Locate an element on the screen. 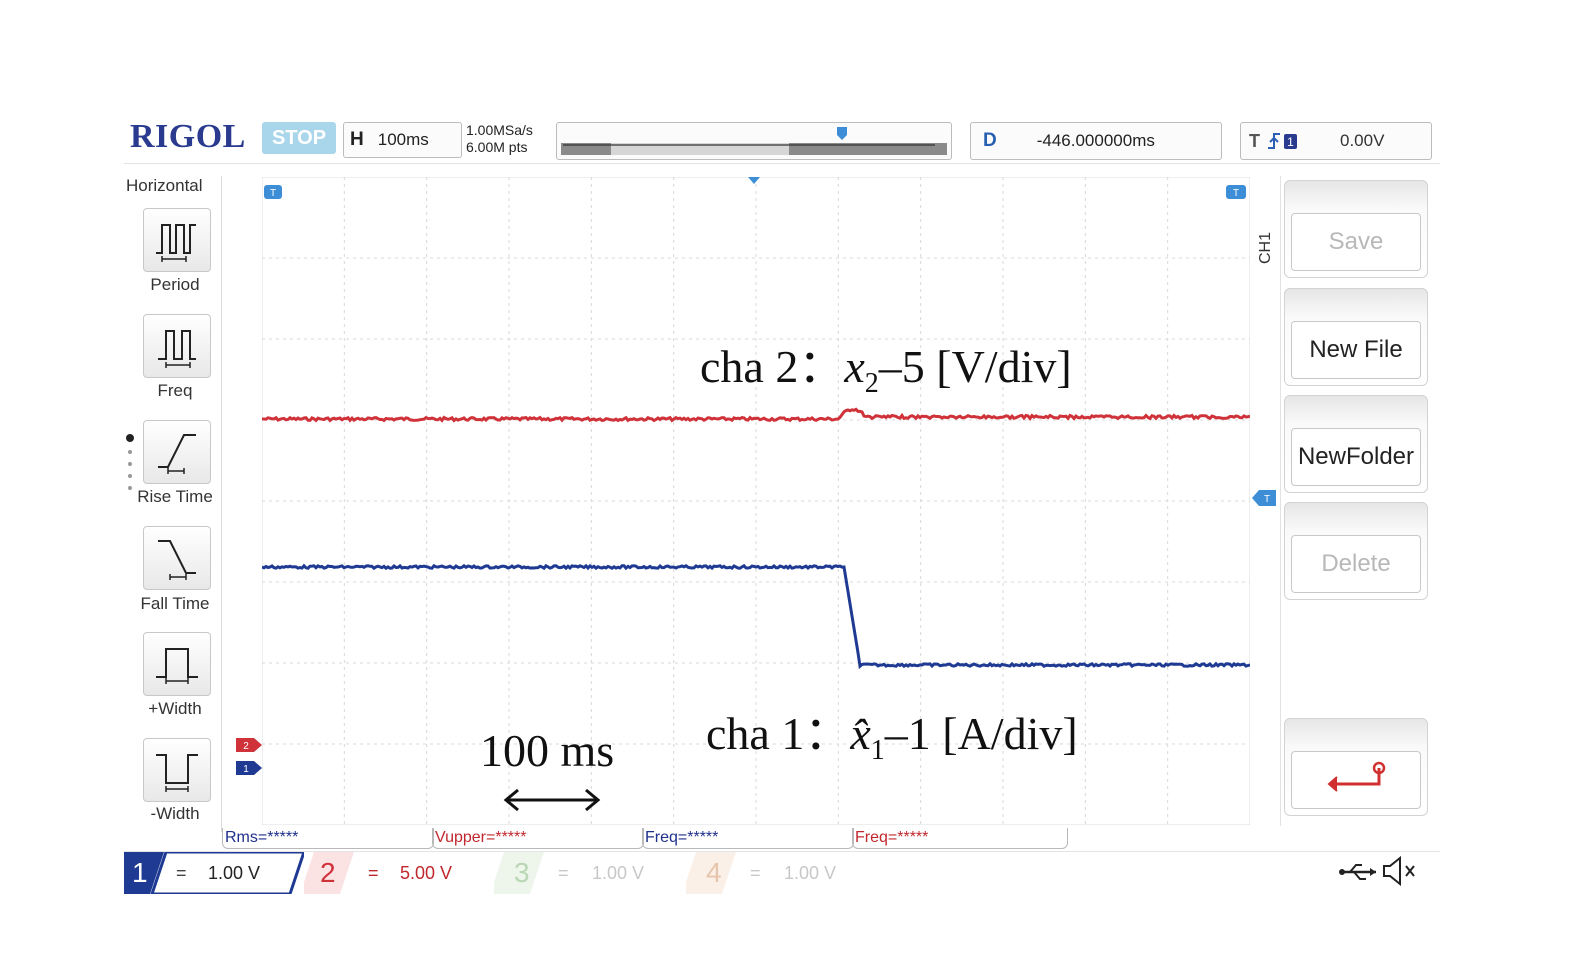  rise-time-label: Rise Time is located at coordinates (175, 496).